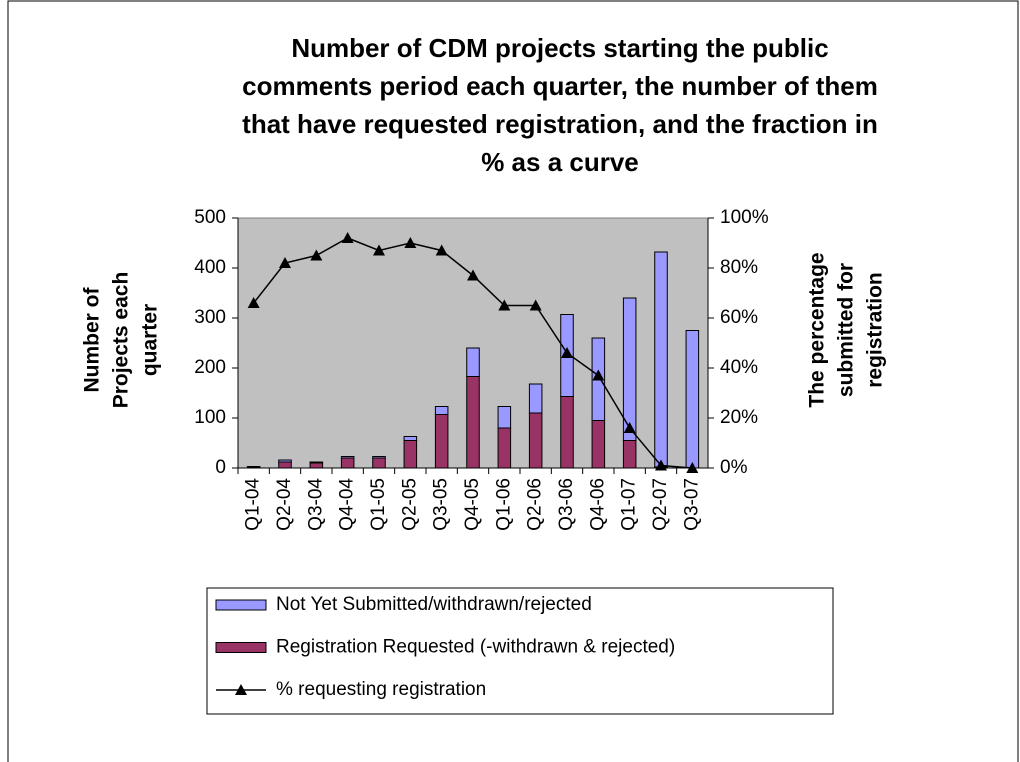 The image size is (1020, 762). What do you see at coordinates (121, 340) in the screenshot?
I see `y-axis-label: Projects each` at bounding box center [121, 340].